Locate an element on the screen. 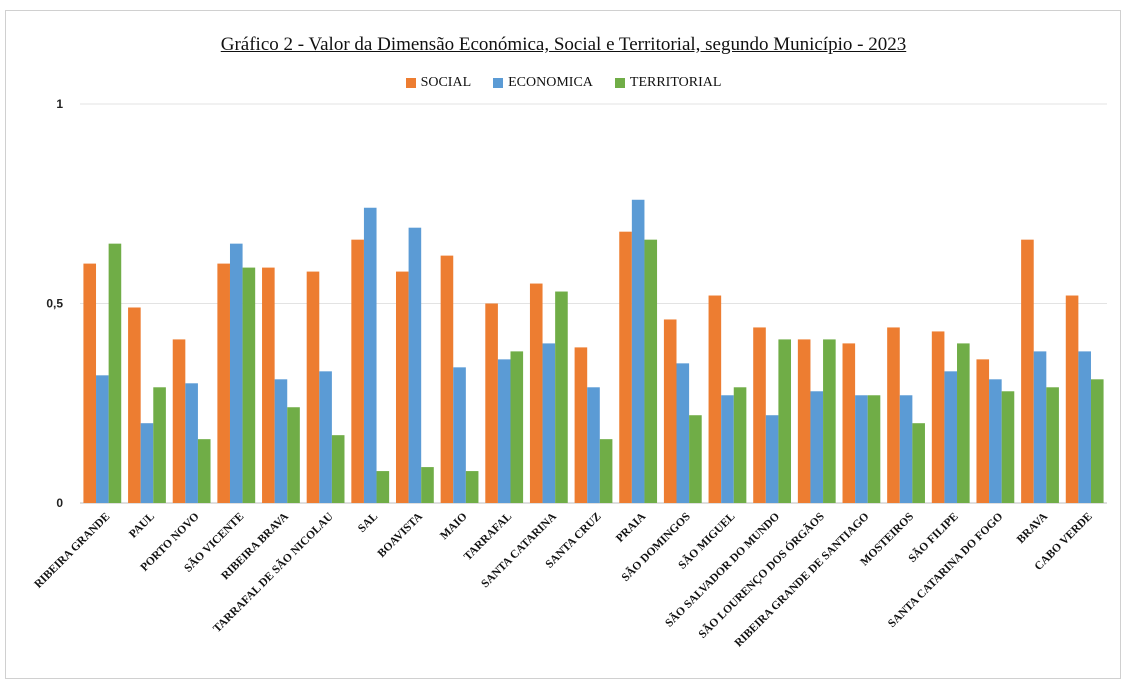 The height and width of the screenshot is (681, 1127). category-label: BRAVA is located at coordinates (1033, 528).